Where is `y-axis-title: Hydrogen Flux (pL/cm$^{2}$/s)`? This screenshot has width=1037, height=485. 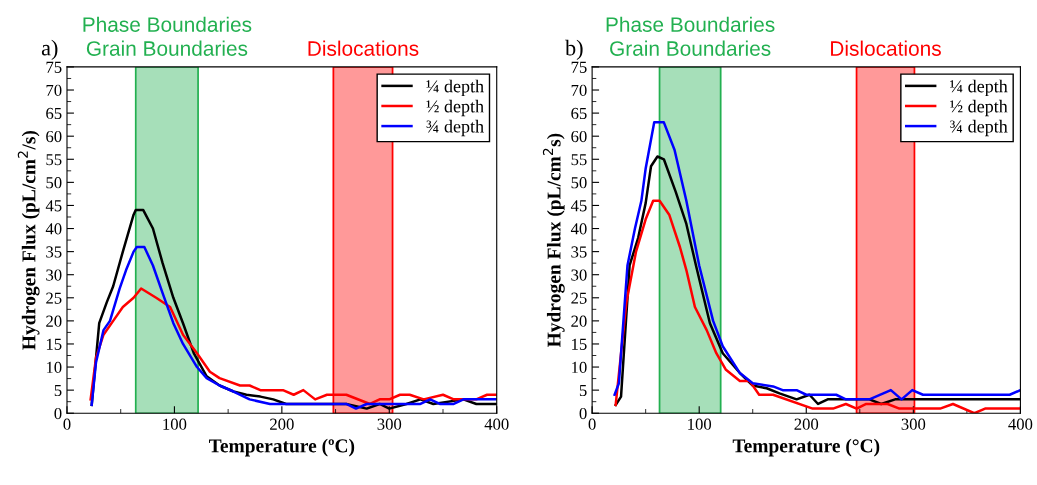 y-axis-title: Hydrogen Flux (pL/cm$^{2}$/s) is located at coordinates (28, 240).